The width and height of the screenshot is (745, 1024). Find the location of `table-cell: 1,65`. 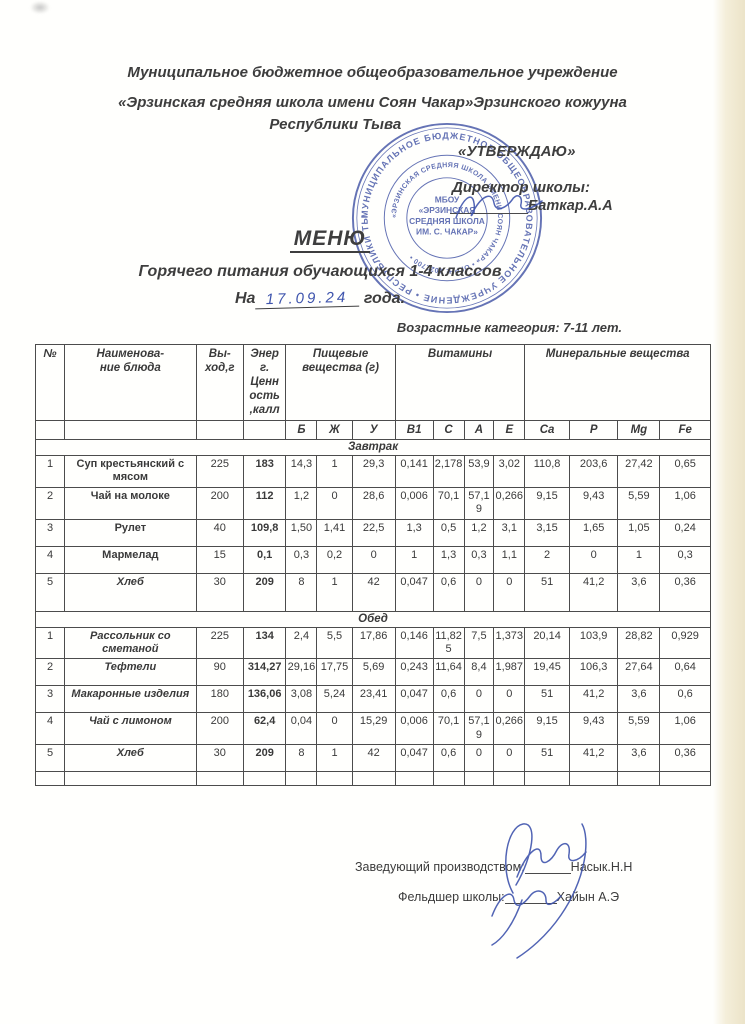

table-cell: 1,65 is located at coordinates (593, 532).